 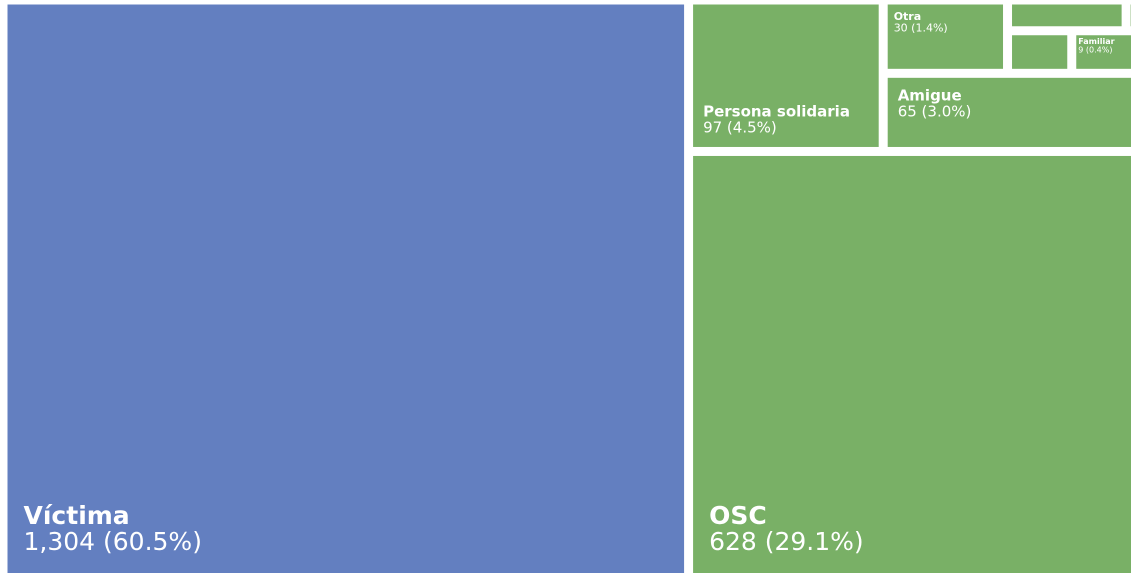 What do you see at coordinates (786, 541) in the screenshot?
I see `cell-value-label: 628 (29.1%)` at bounding box center [786, 541].